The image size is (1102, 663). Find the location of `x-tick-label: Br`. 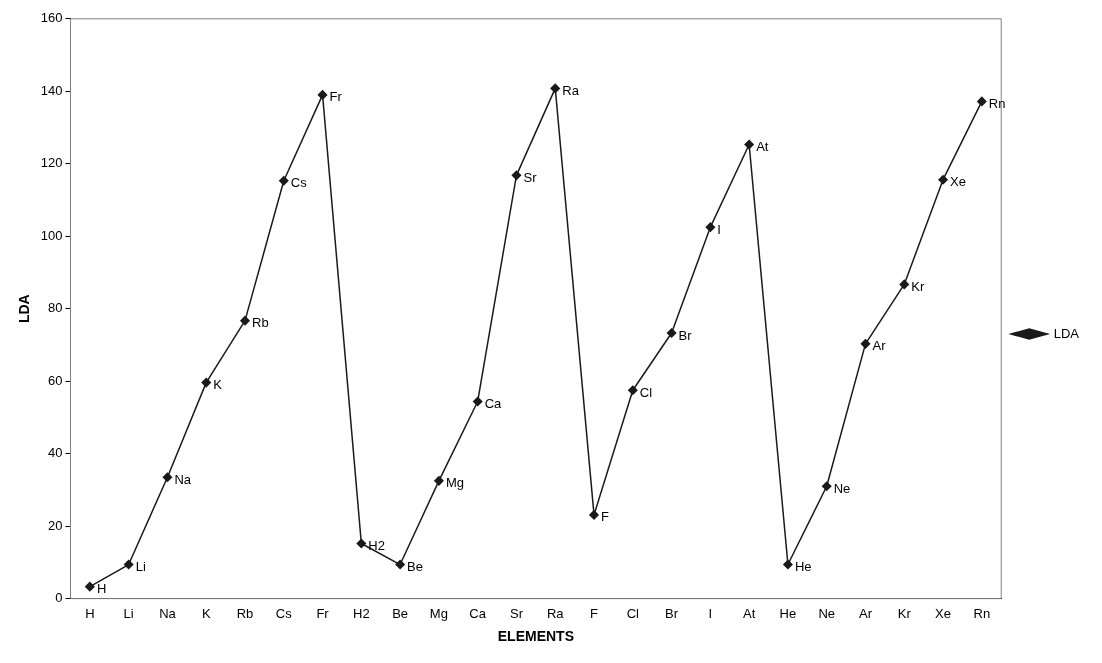

x-tick-label: Br is located at coordinates (672, 613).